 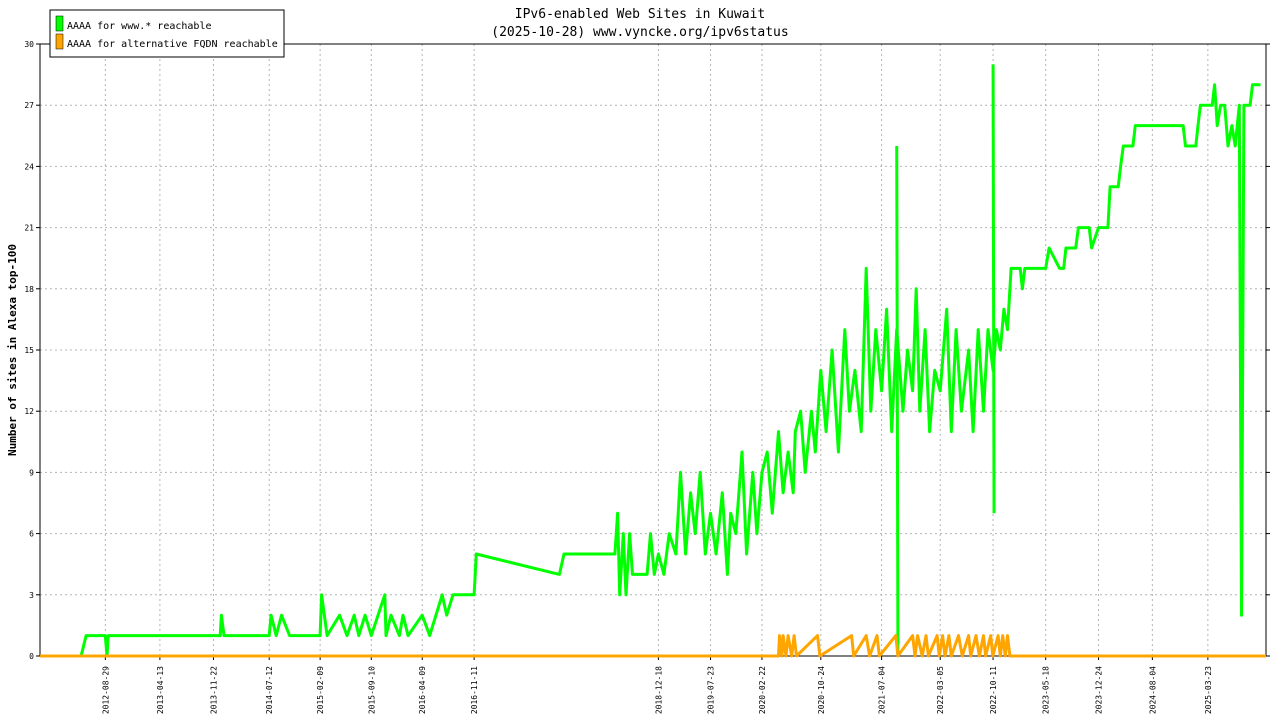 What do you see at coordinates (213, 690) in the screenshot?
I see `x-tick-label: 2013-11-22` at bounding box center [213, 690].